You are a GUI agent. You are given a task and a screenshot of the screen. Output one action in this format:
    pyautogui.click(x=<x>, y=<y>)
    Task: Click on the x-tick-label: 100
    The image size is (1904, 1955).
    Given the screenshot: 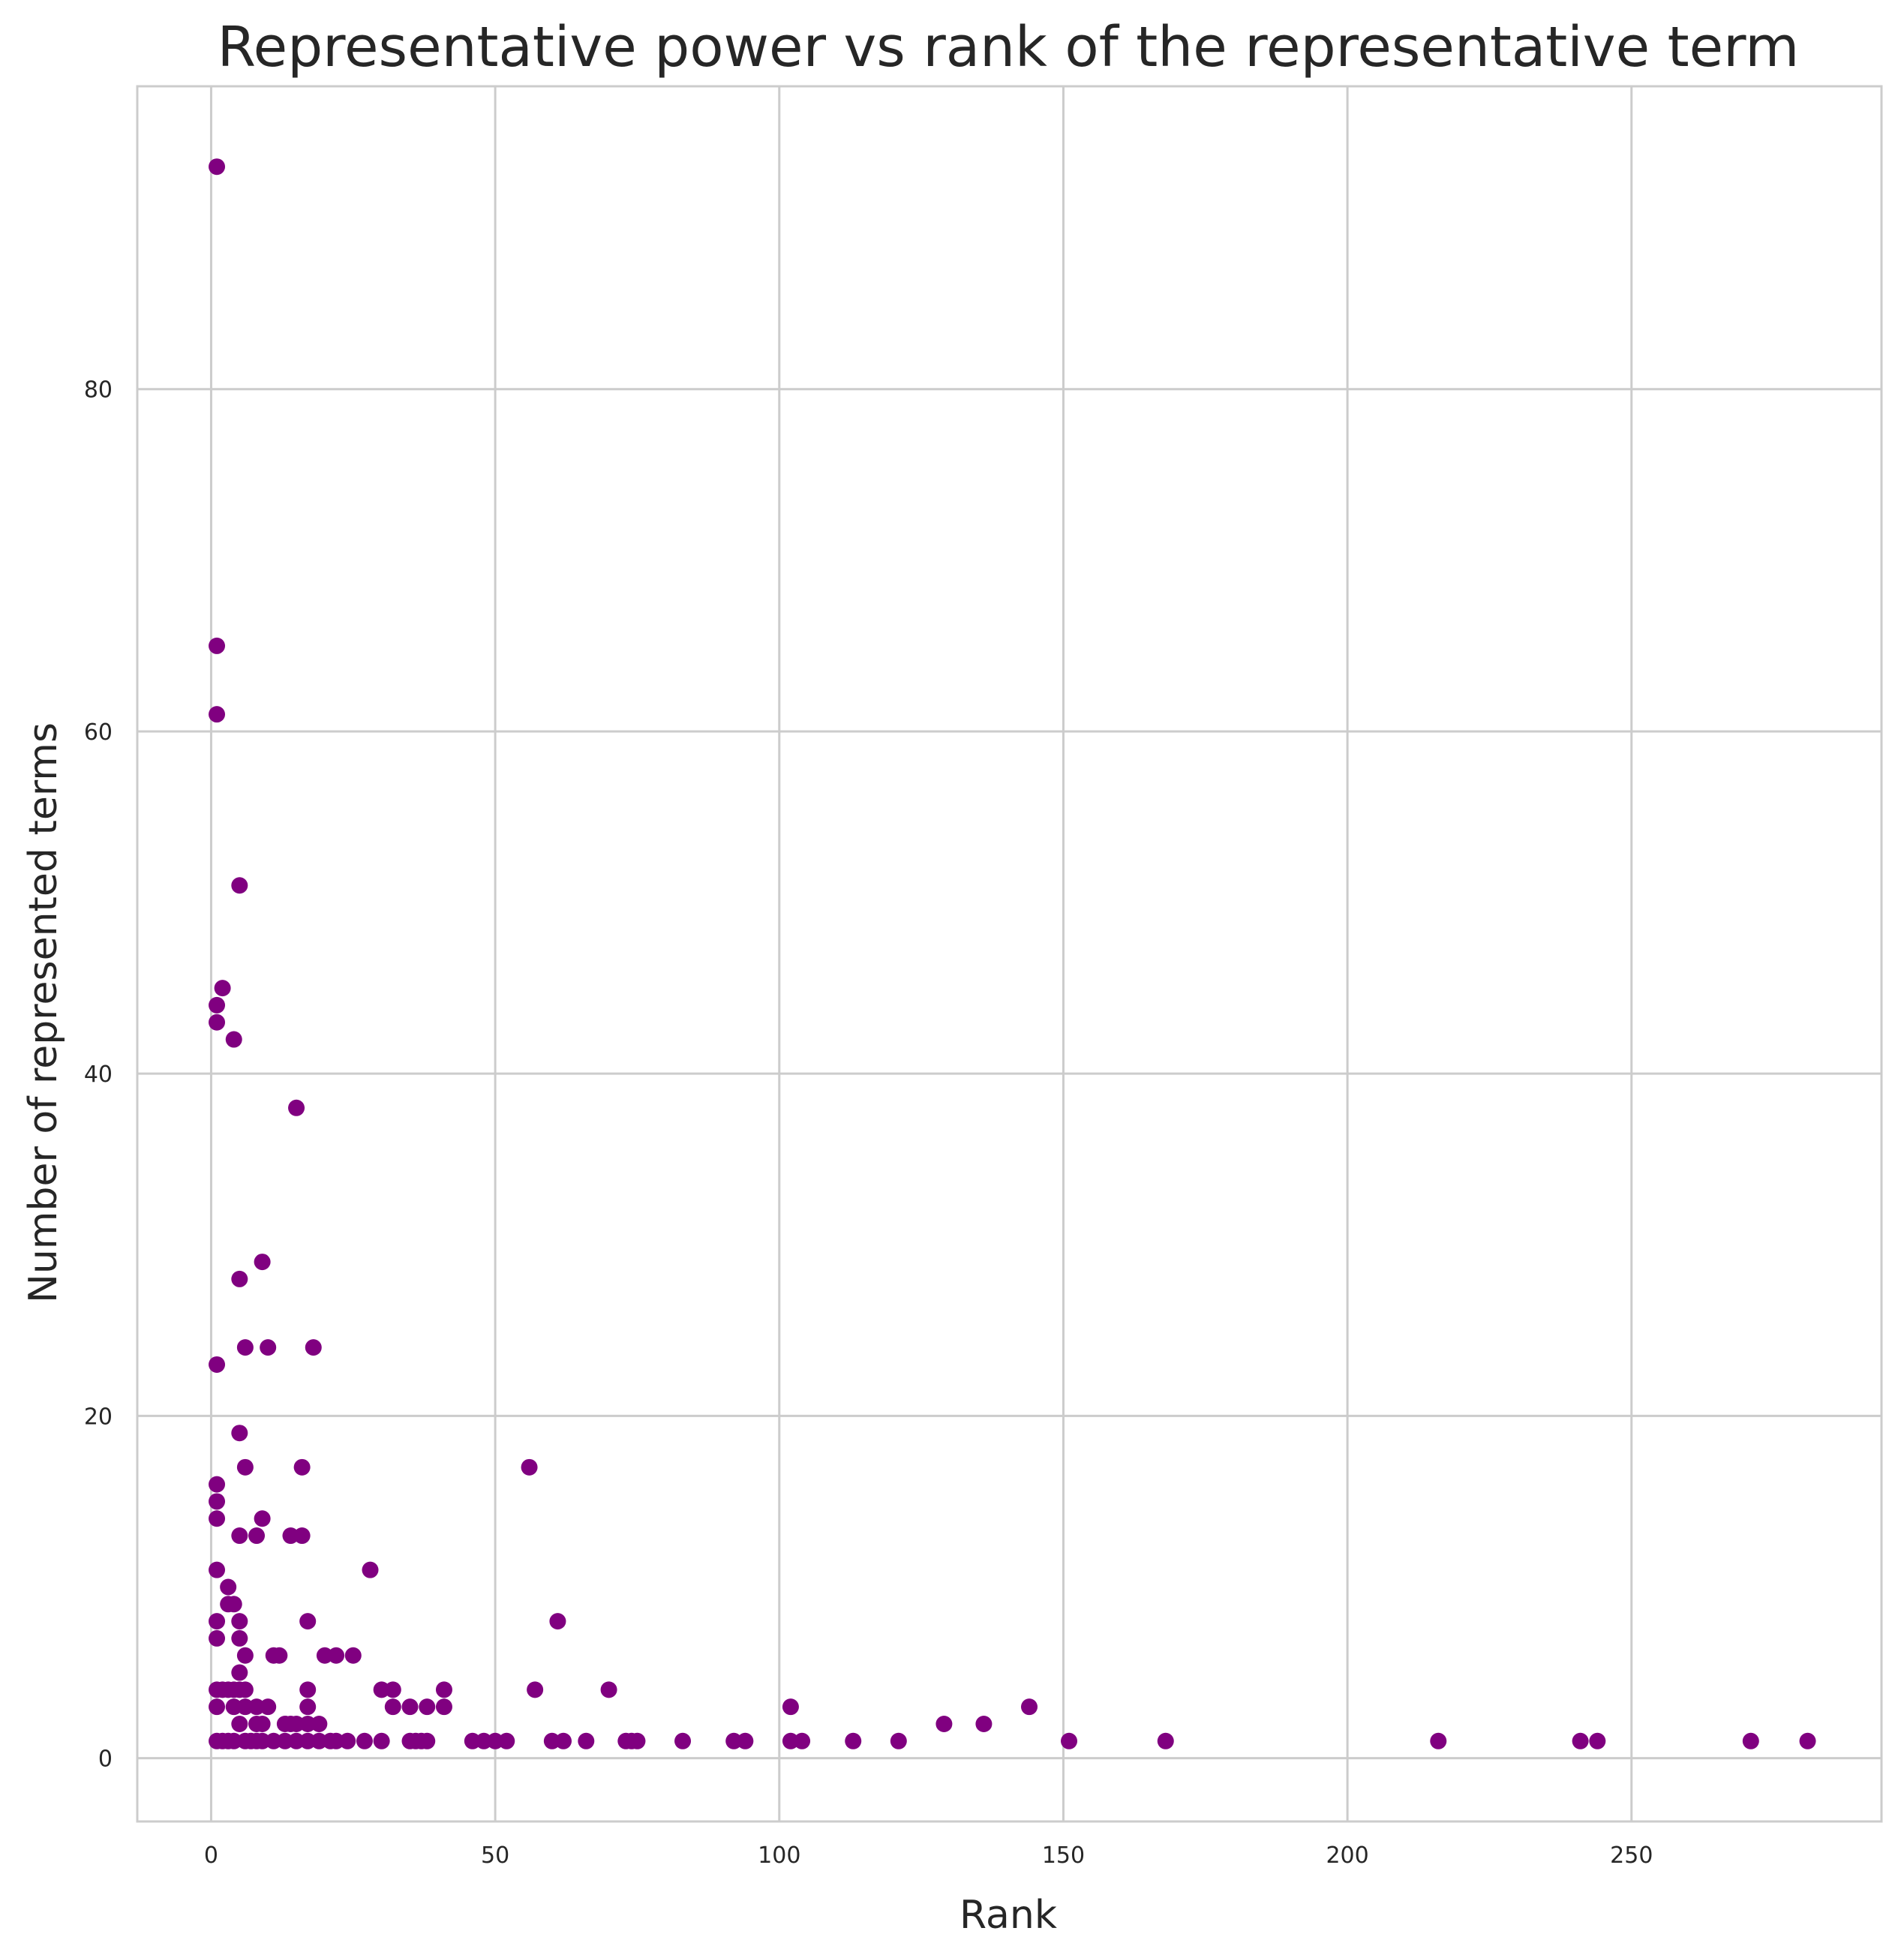 What is the action you would take?
    pyautogui.click(x=779, y=1856)
    